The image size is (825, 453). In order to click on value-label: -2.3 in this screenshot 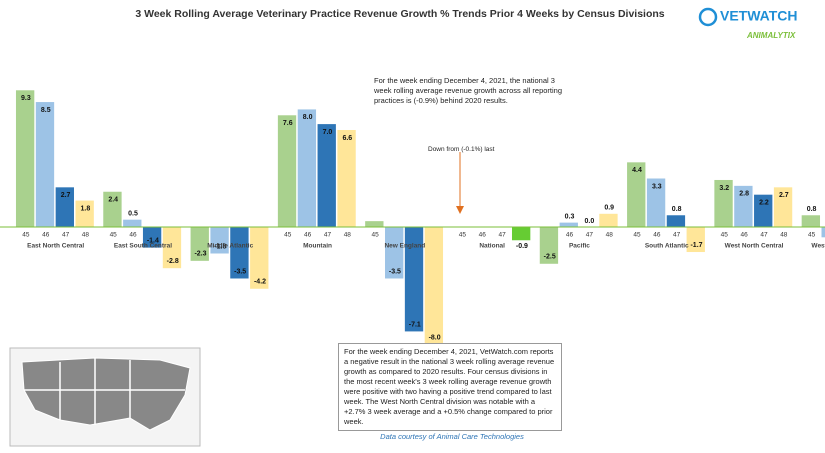, I will do `click(200, 254)`.